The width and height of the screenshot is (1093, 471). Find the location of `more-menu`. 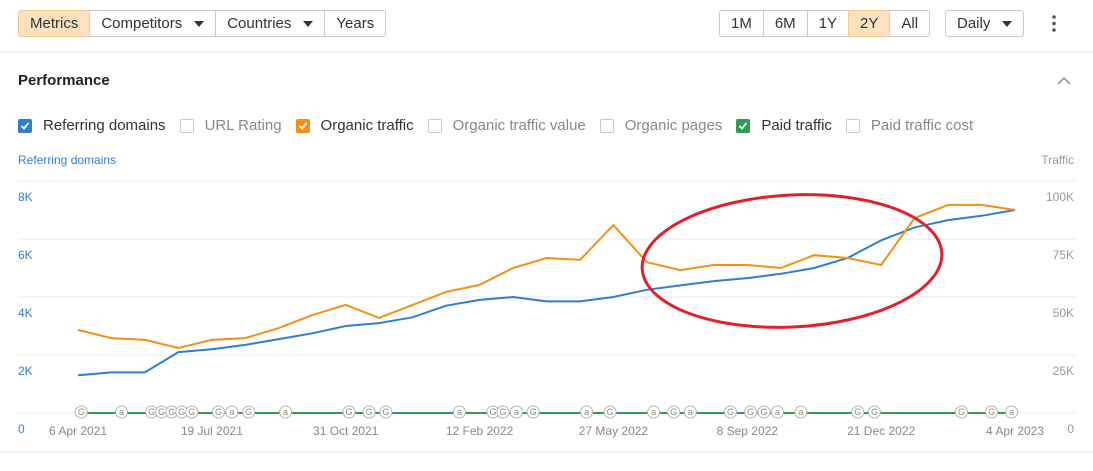

more-menu is located at coordinates (1054, 23).